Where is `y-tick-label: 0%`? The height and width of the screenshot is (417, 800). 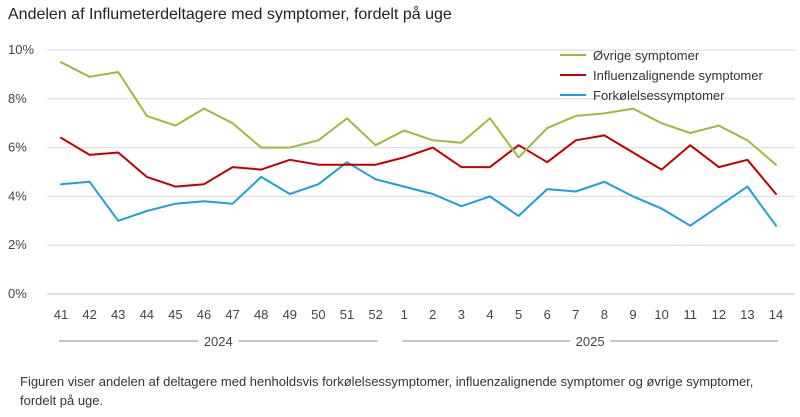 y-tick-label: 0% is located at coordinates (17, 293).